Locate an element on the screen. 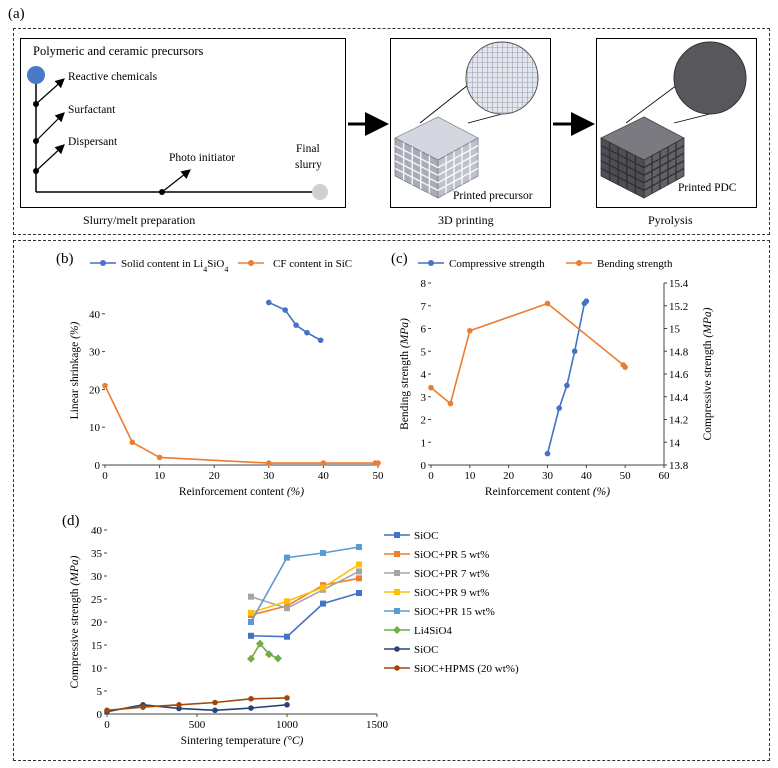 This screenshot has width=778, height=768. y2-tick-label: 13.8 is located at coordinates (679, 466).